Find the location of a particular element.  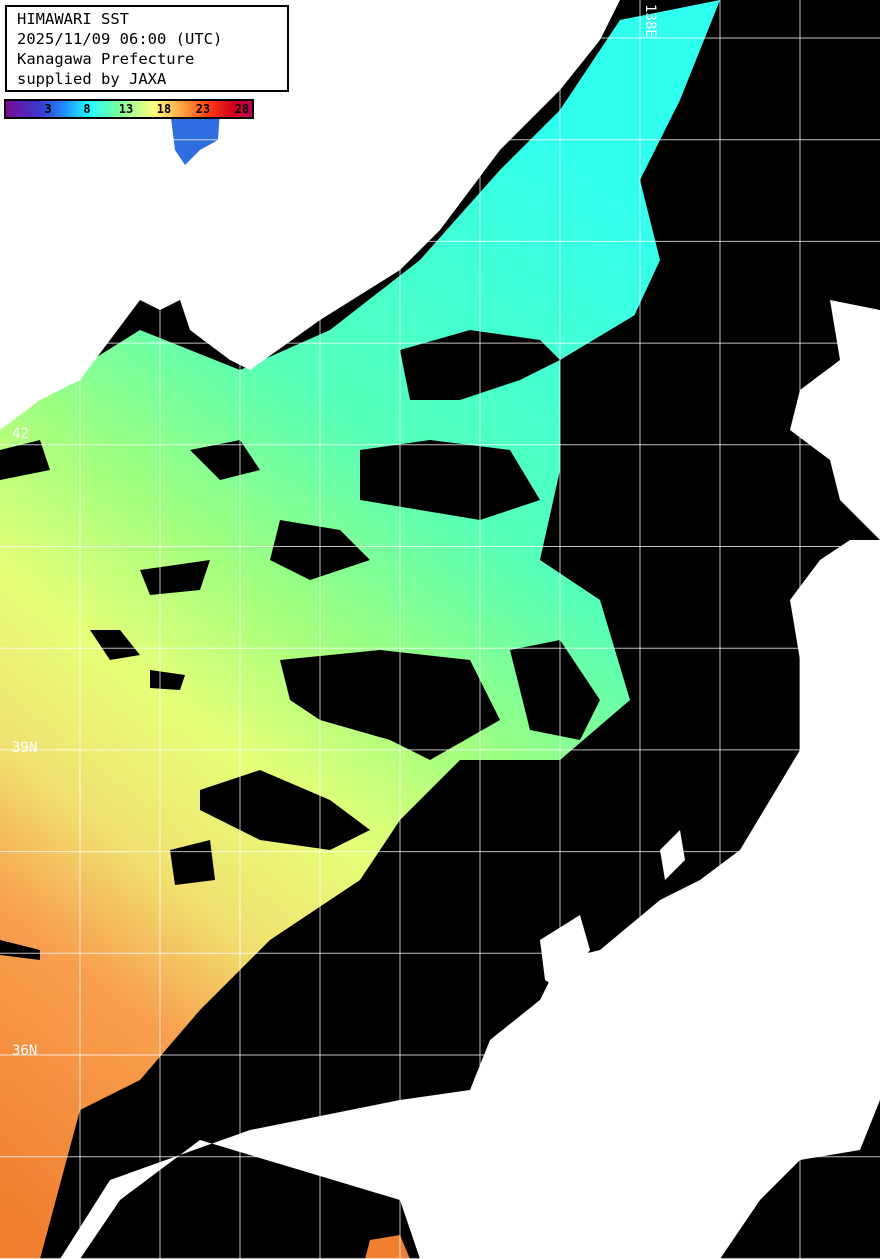

lon-label-138e: 138E is located at coordinates (650, 21).